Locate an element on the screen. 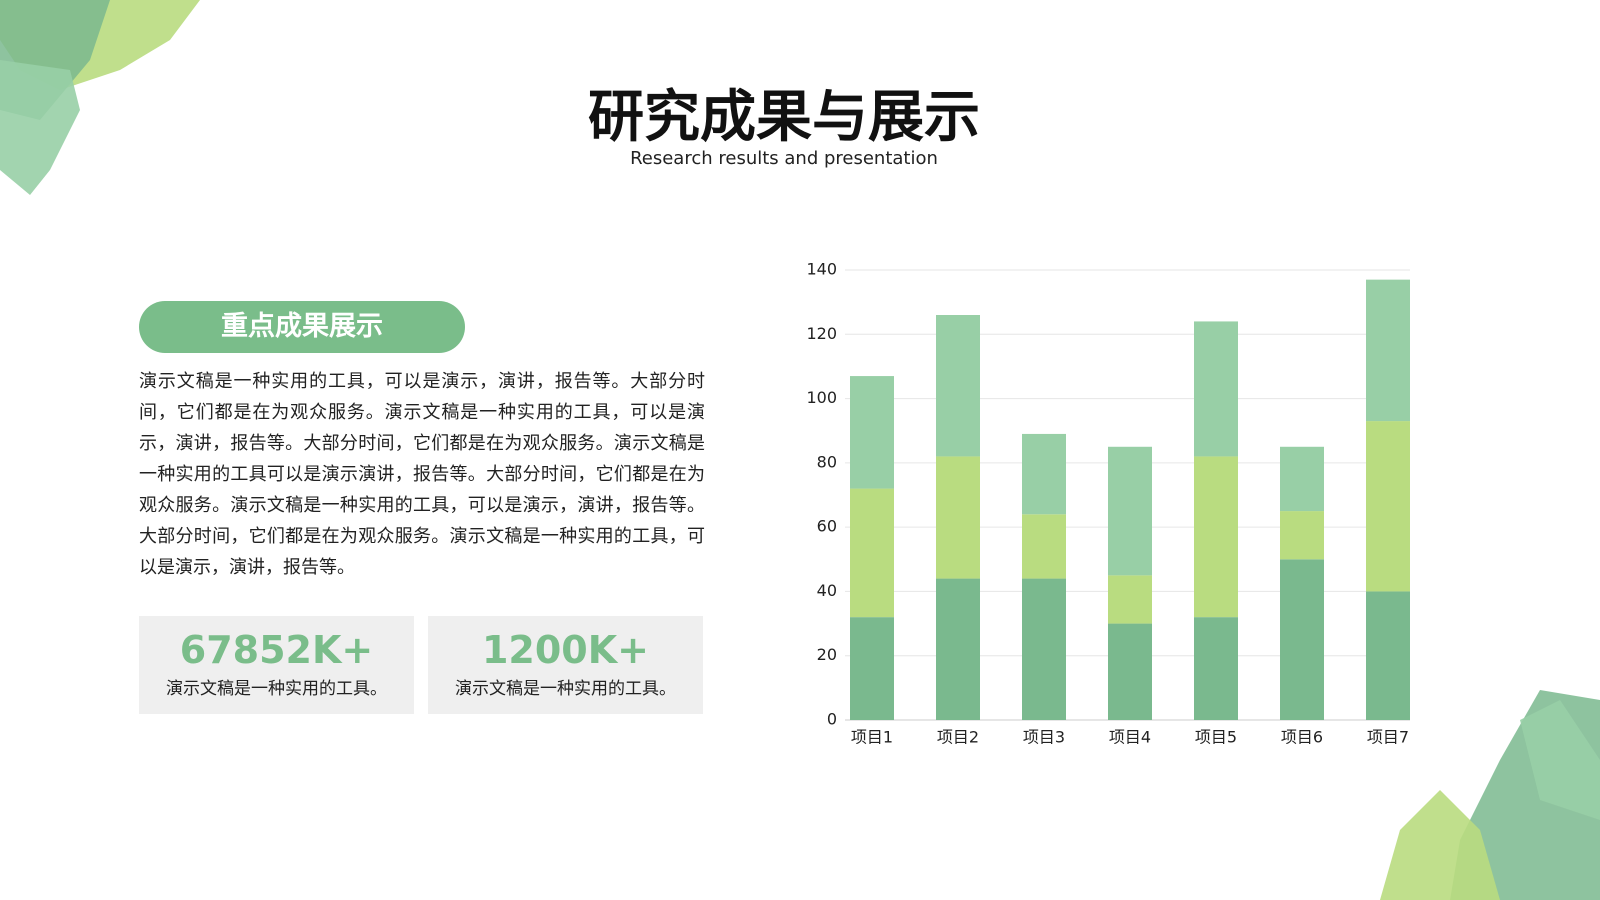 The width and height of the screenshot is (1600, 900). y-tick-label: 0 is located at coordinates (832, 719).